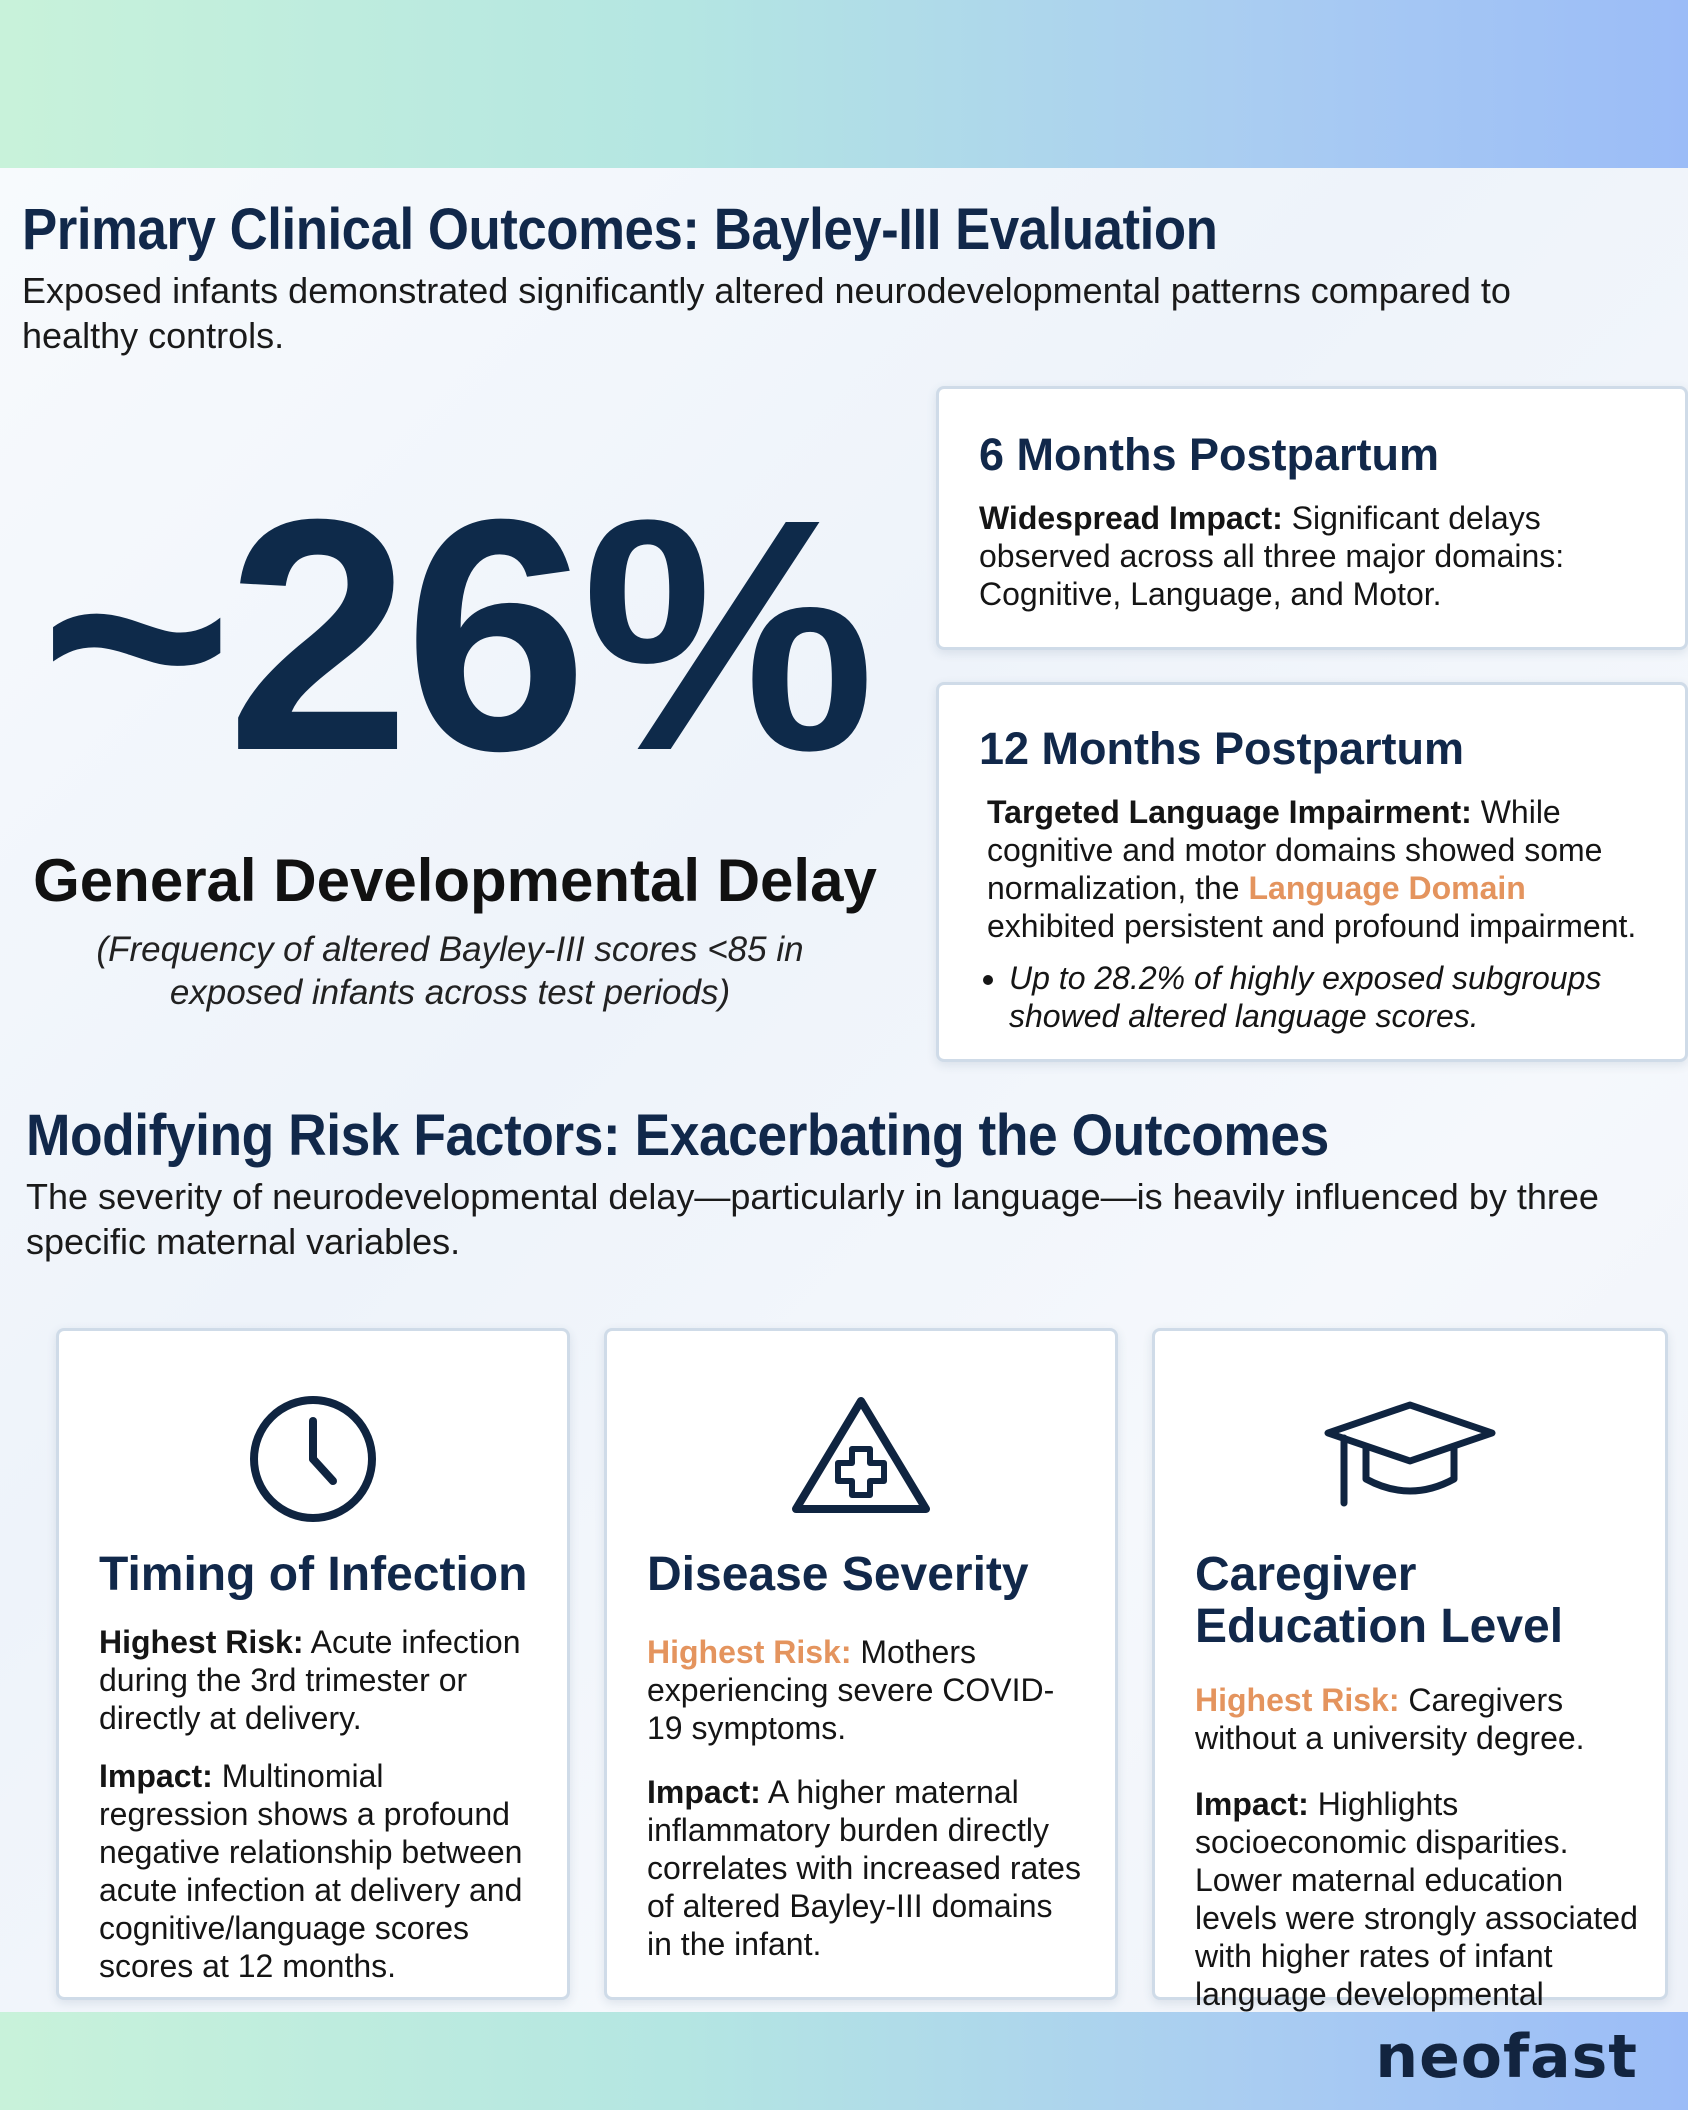  Describe the element at coordinates (455, 880) in the screenshot. I see `delay-label: General Developmental Delay` at that location.